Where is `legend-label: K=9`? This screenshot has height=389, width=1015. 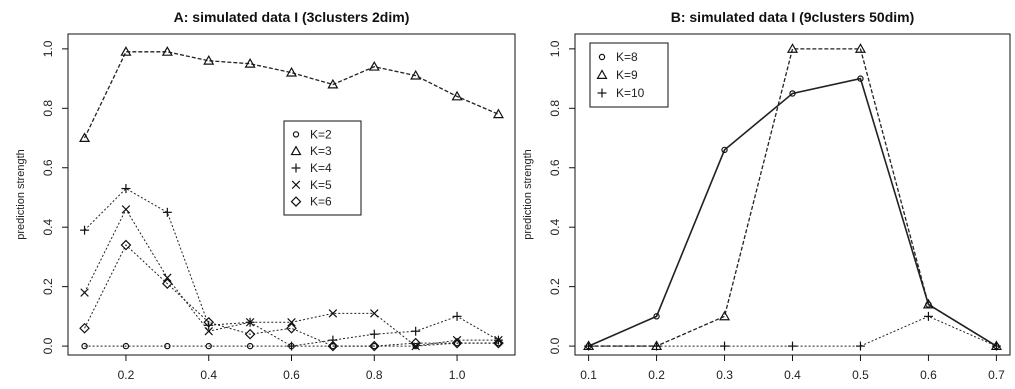
legend-label: K=9 is located at coordinates (627, 75).